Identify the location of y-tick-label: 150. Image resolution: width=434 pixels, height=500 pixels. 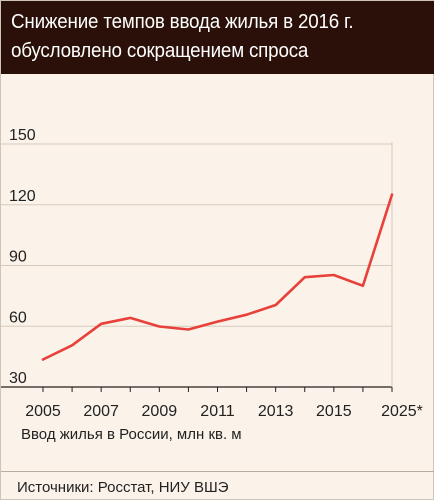
(22, 135).